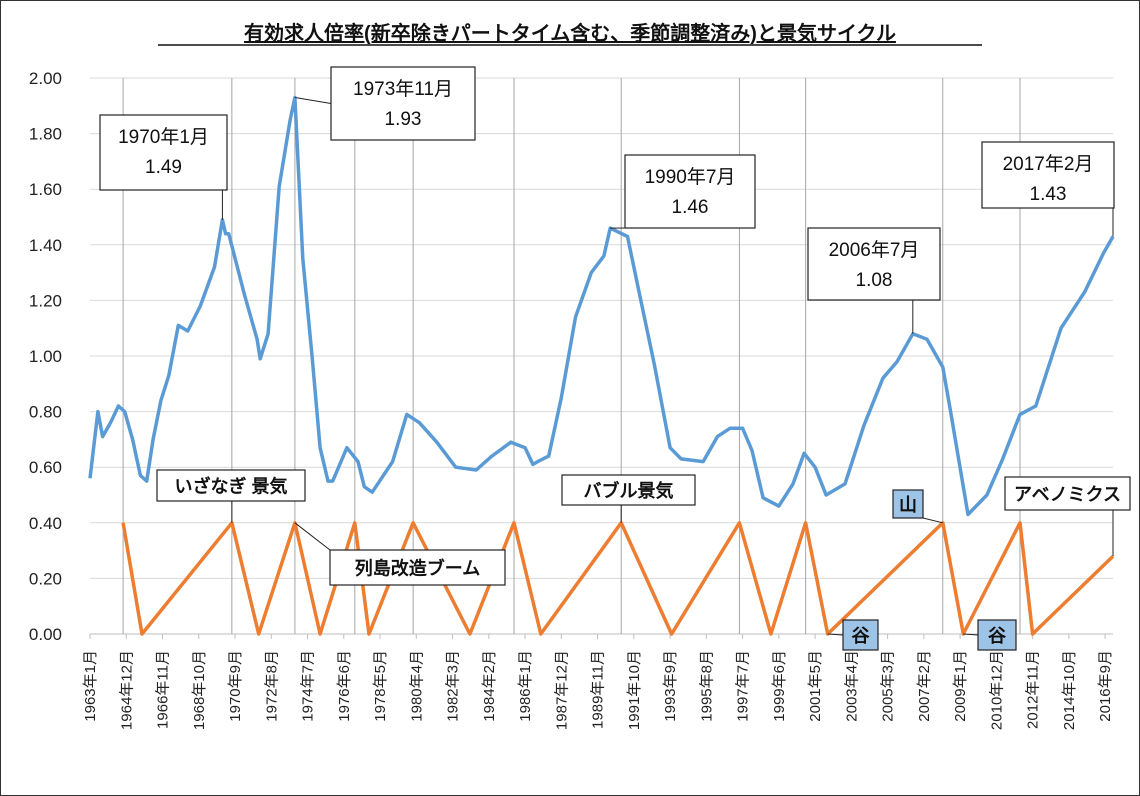 The image size is (1140, 796). I want to click on annotation-callout: 2017年2月 1.43, so click(1048, 189).